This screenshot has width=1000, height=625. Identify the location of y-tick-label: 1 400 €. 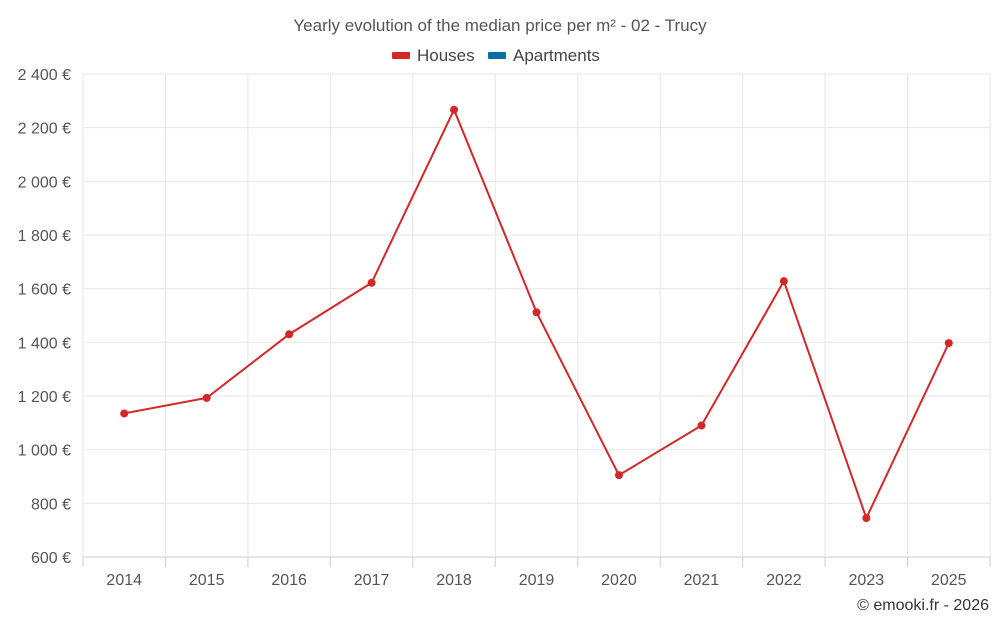
(44, 343).